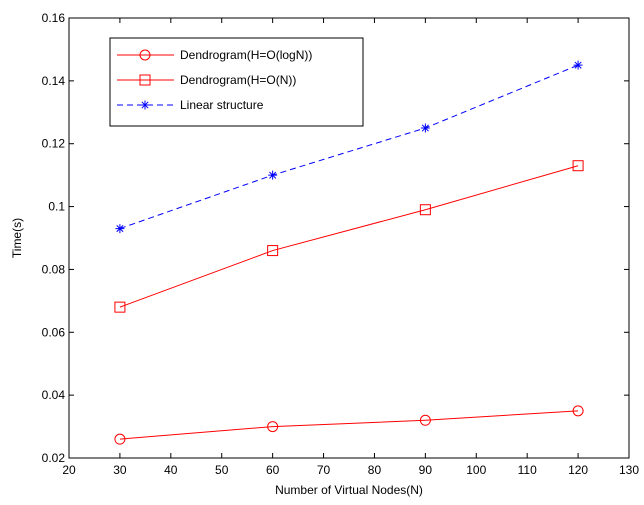 This screenshot has width=644, height=505. I want to click on legend-item-2-marker-shape, so click(145, 80).